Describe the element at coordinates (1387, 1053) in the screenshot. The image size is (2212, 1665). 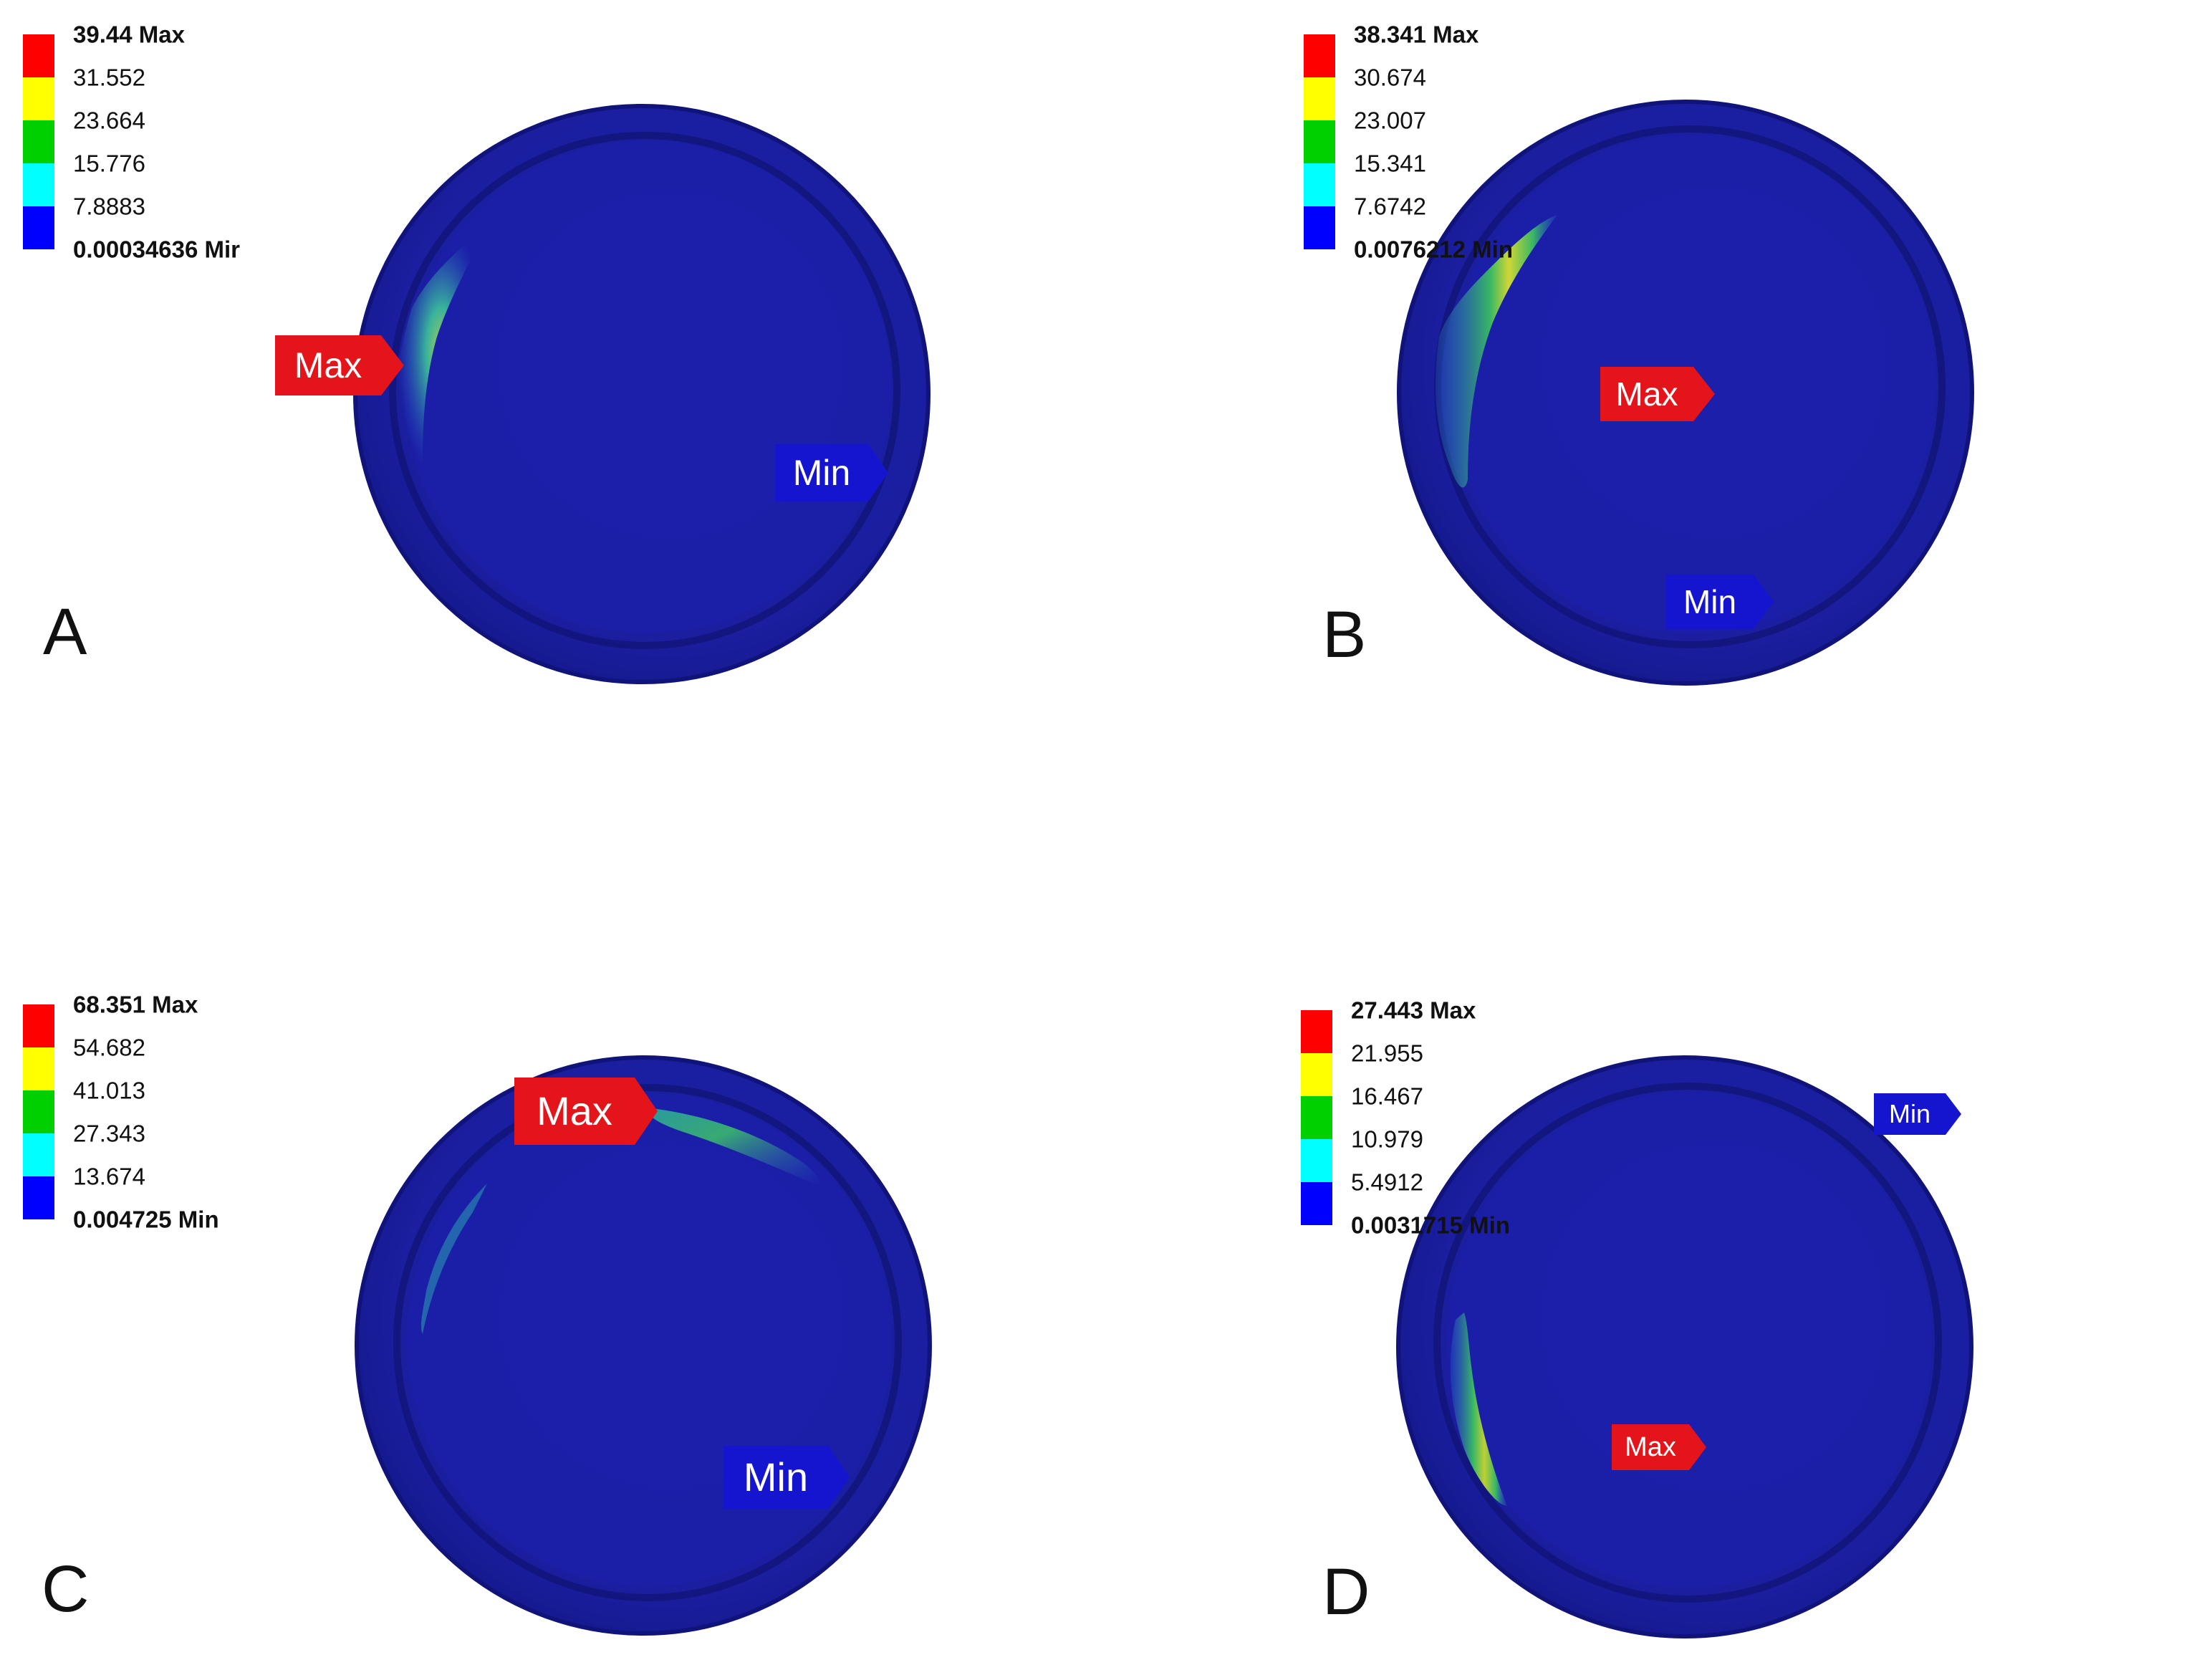
I see `legend-tick: 21.955` at that location.